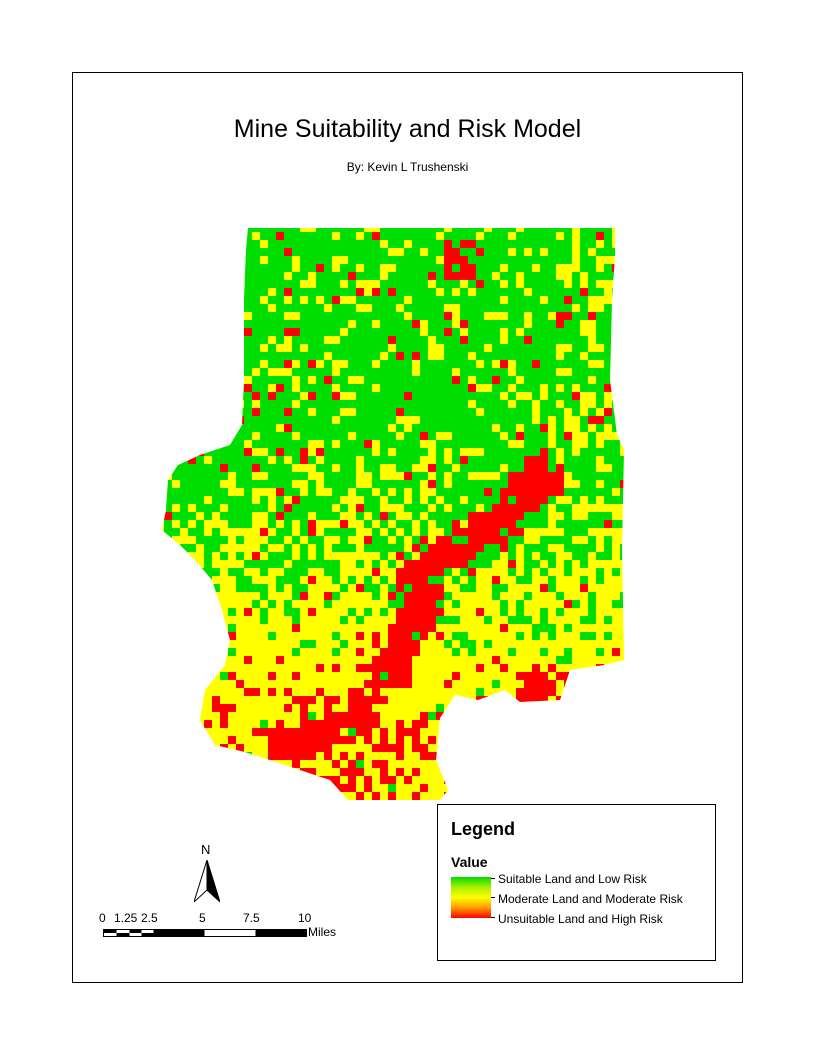  What do you see at coordinates (126, 918) in the screenshot?
I see `scale-tick-label: 1.25` at bounding box center [126, 918].